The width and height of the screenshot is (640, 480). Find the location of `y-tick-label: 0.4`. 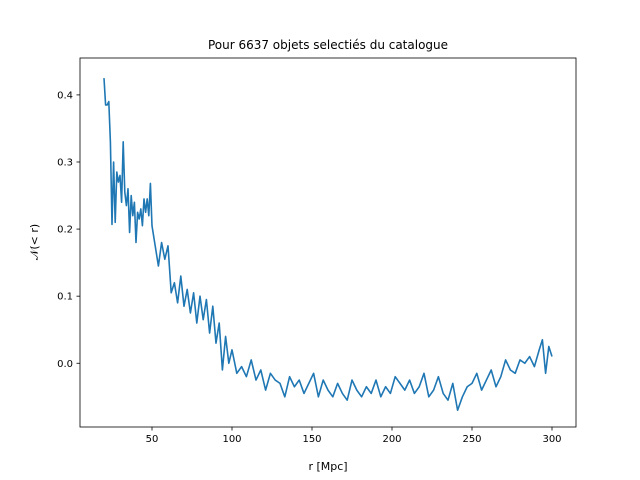

y-tick-label: 0.4 is located at coordinates (65, 95).